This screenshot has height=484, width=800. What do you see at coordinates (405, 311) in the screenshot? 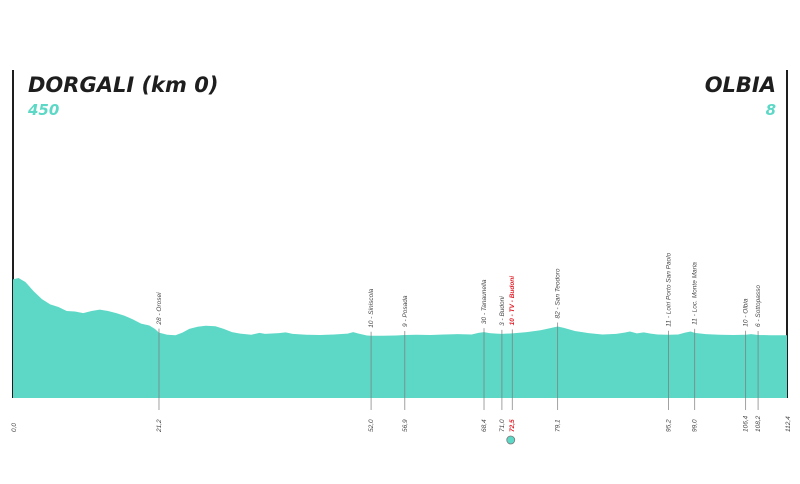
I see `waypoint-label: 9 - Posada` at bounding box center [405, 311].